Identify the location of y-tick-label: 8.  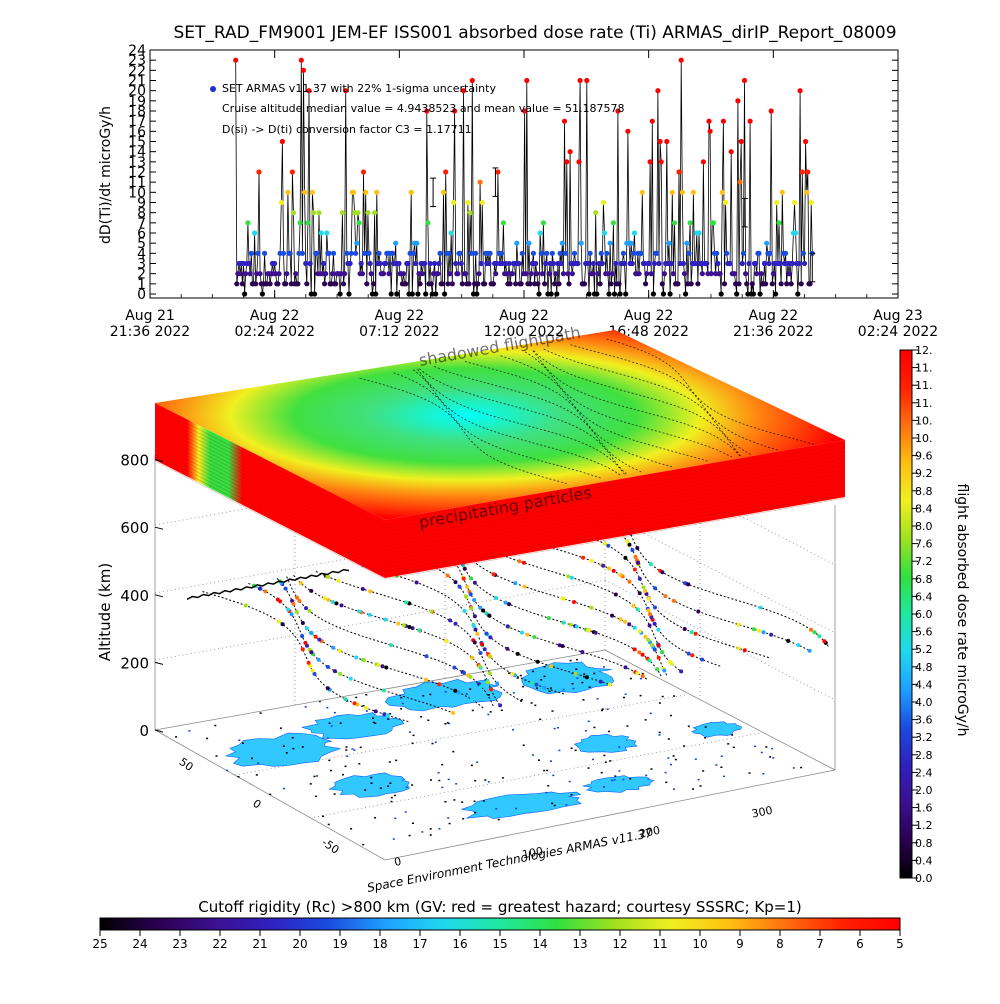
(141, 214).